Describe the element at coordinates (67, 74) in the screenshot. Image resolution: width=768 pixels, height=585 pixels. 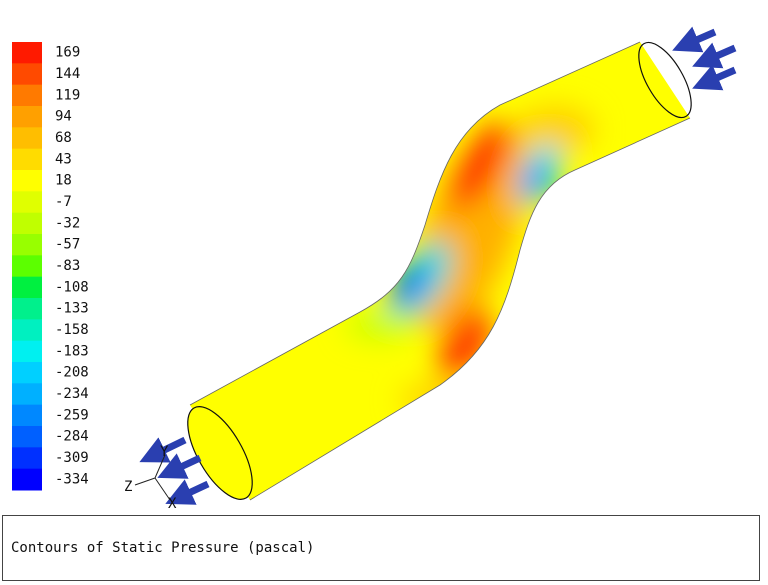
I see `legend-label: 144` at that location.